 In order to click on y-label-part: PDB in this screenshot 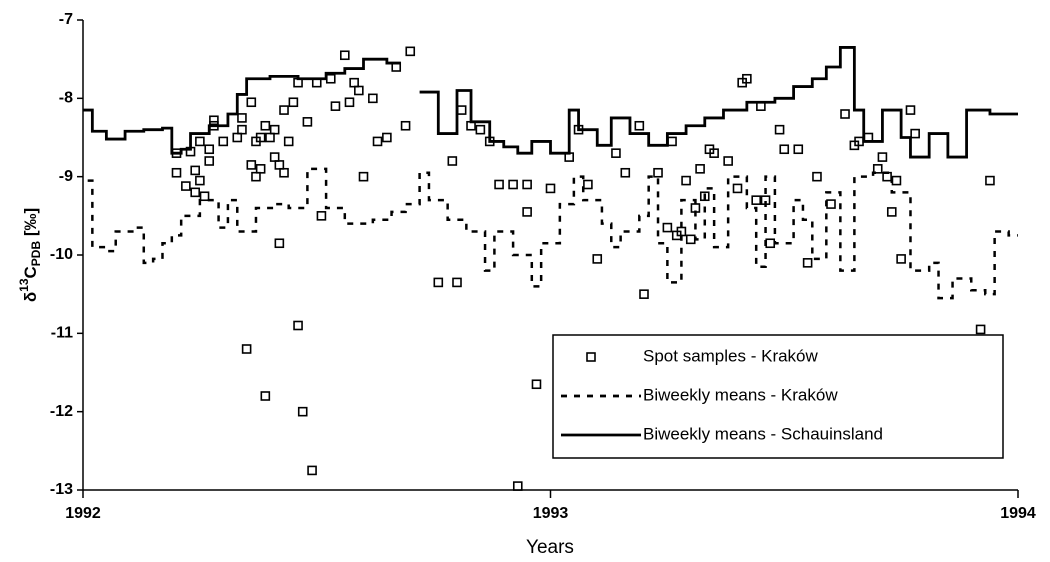, I will do `click(36, 254)`.